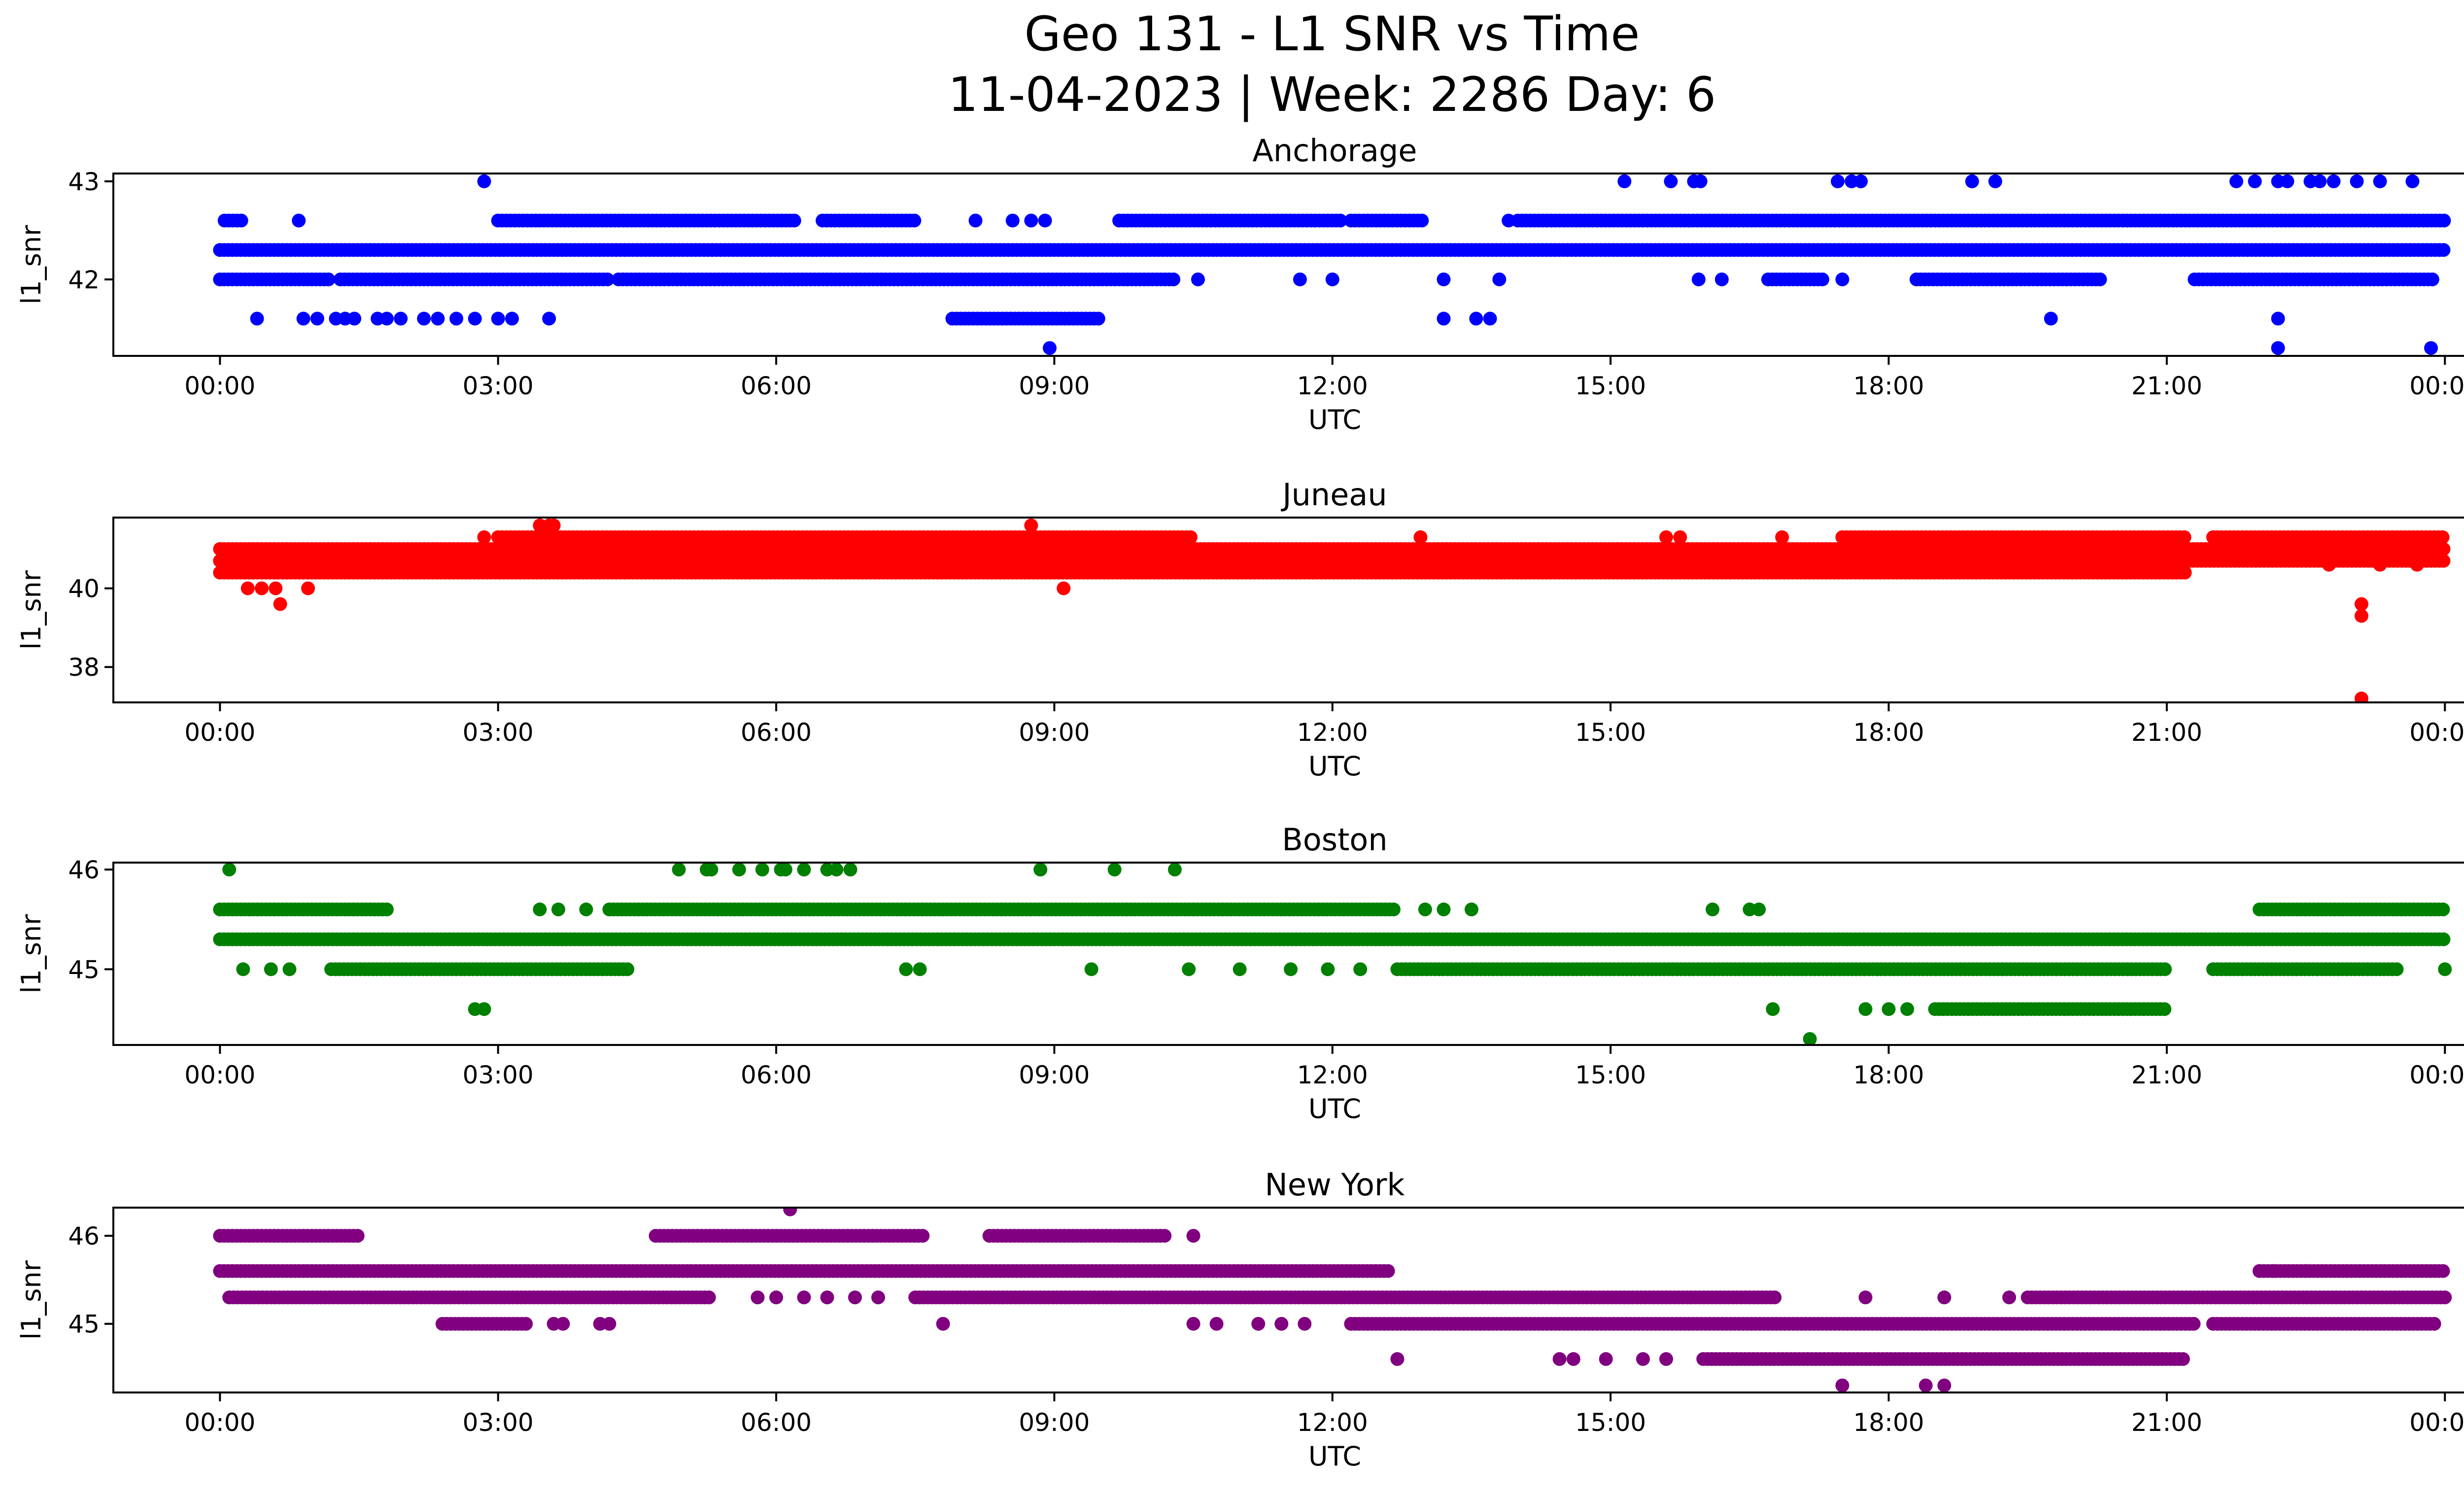 The width and height of the screenshot is (2464, 1495). What do you see at coordinates (1334, 840) in the screenshot?
I see `subplot-title: Boston` at bounding box center [1334, 840].